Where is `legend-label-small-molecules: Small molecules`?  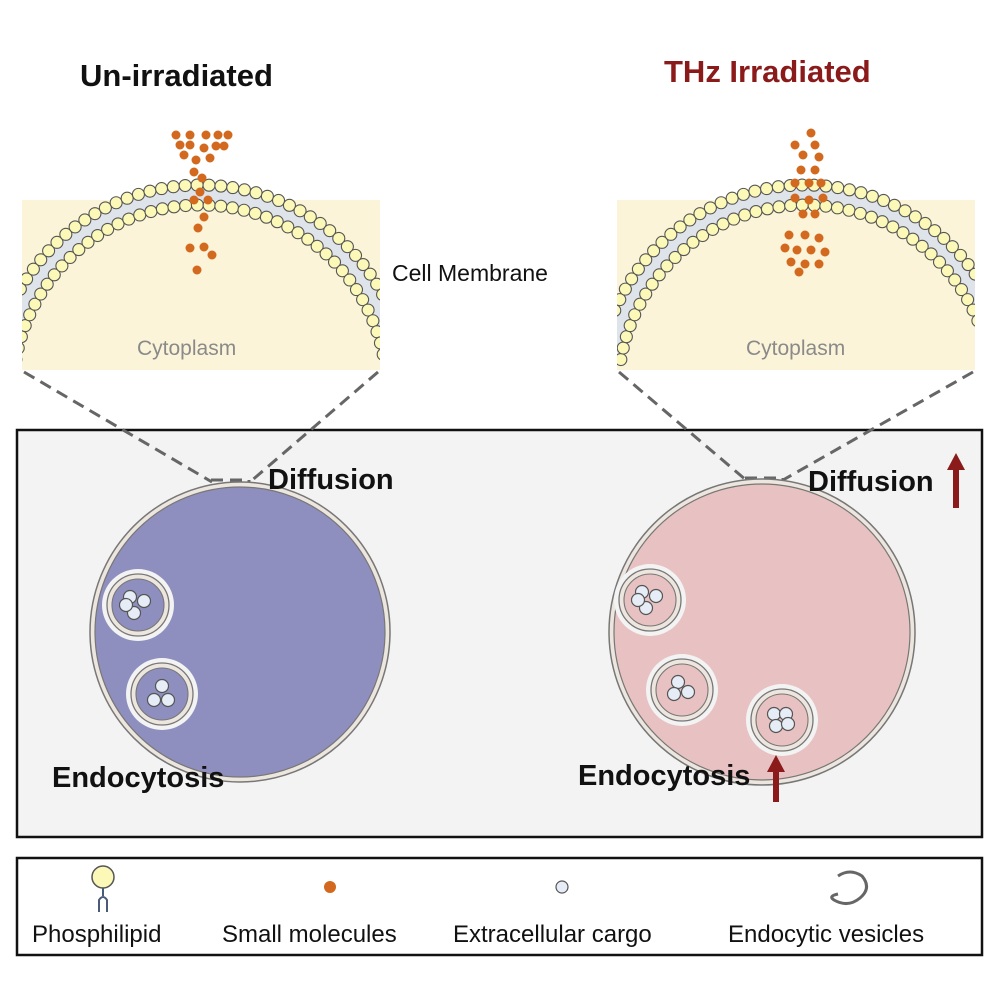 legend-label-small-molecules: Small molecules is located at coordinates (309, 934).